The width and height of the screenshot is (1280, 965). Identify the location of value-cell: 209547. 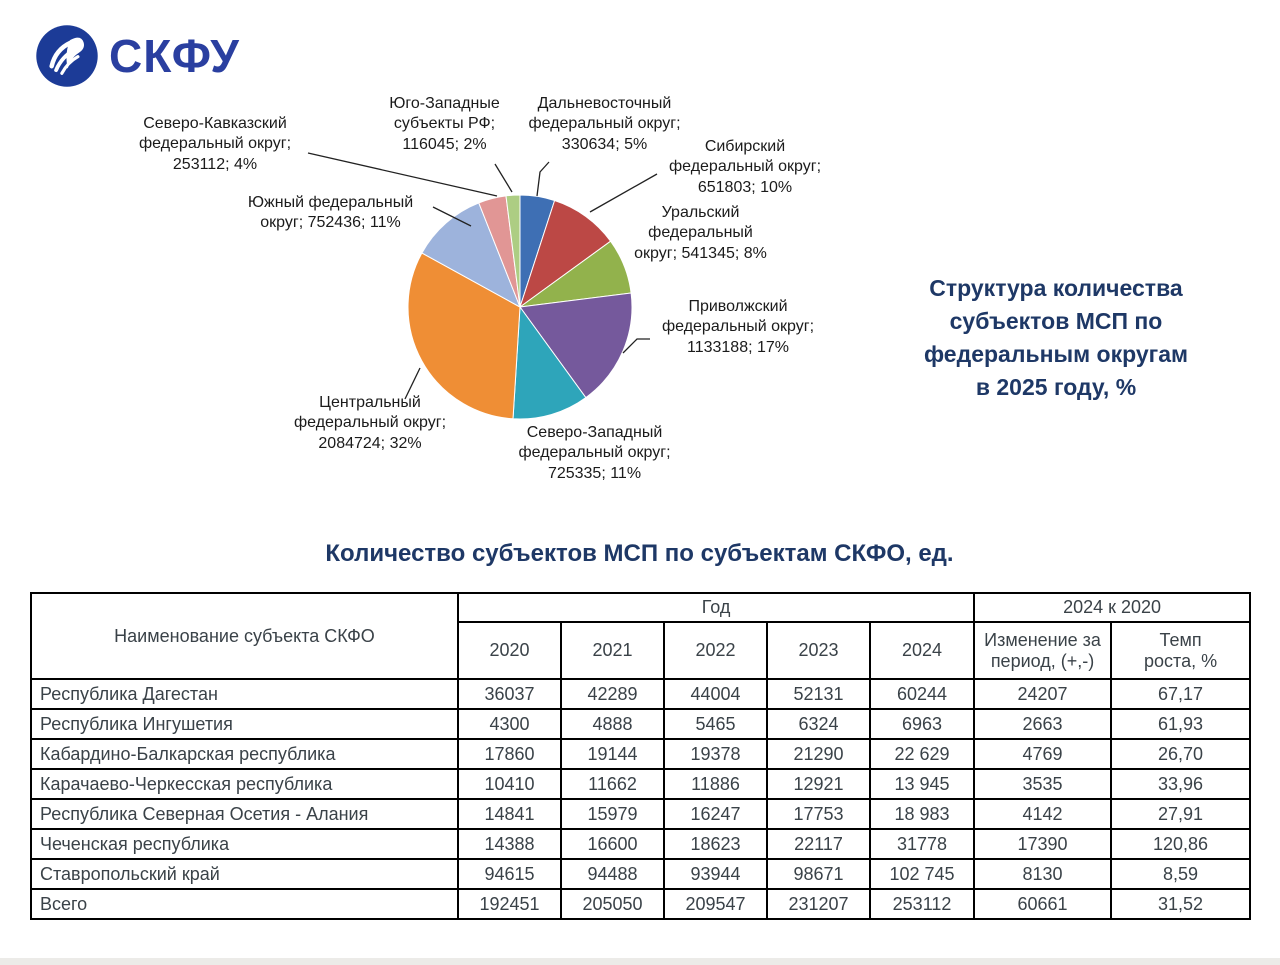
(715, 904).